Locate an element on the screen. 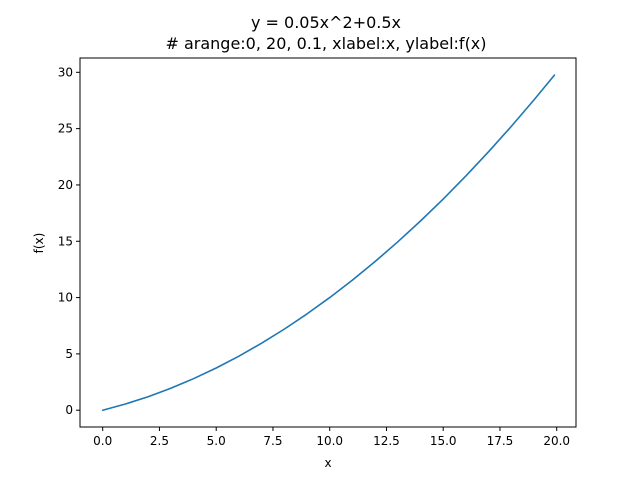  y-tick-label: 0 is located at coordinates (69, 410).